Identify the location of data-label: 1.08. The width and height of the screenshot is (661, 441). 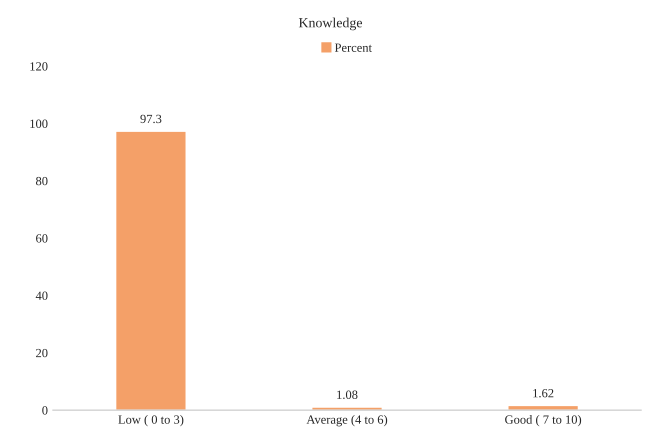
(347, 394).